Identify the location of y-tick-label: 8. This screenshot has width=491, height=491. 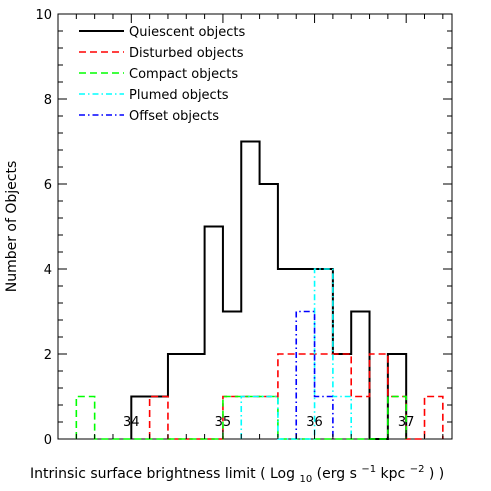
(48, 100).